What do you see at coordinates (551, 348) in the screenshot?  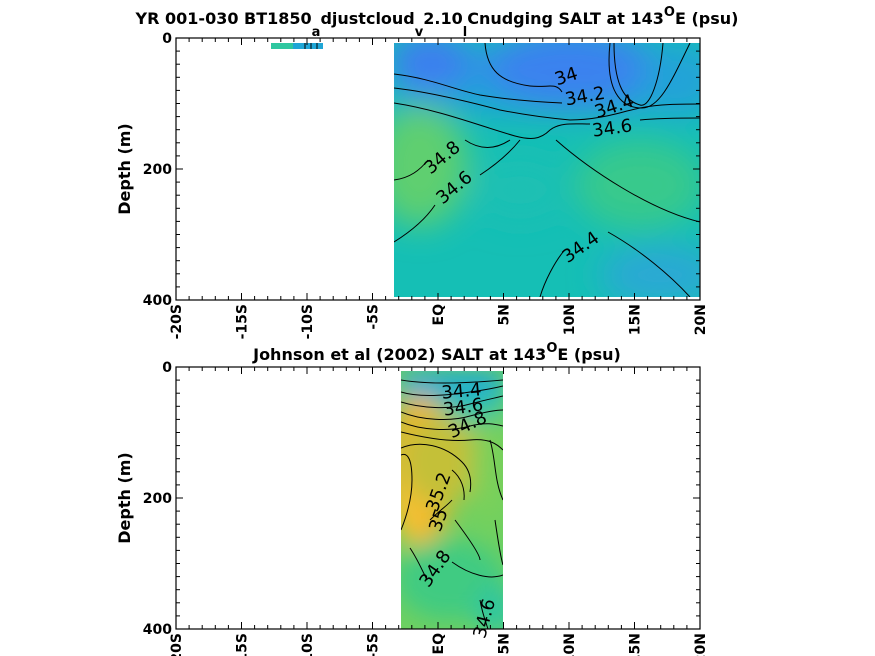 I see `bottom-title-degree: O` at bounding box center [551, 348].